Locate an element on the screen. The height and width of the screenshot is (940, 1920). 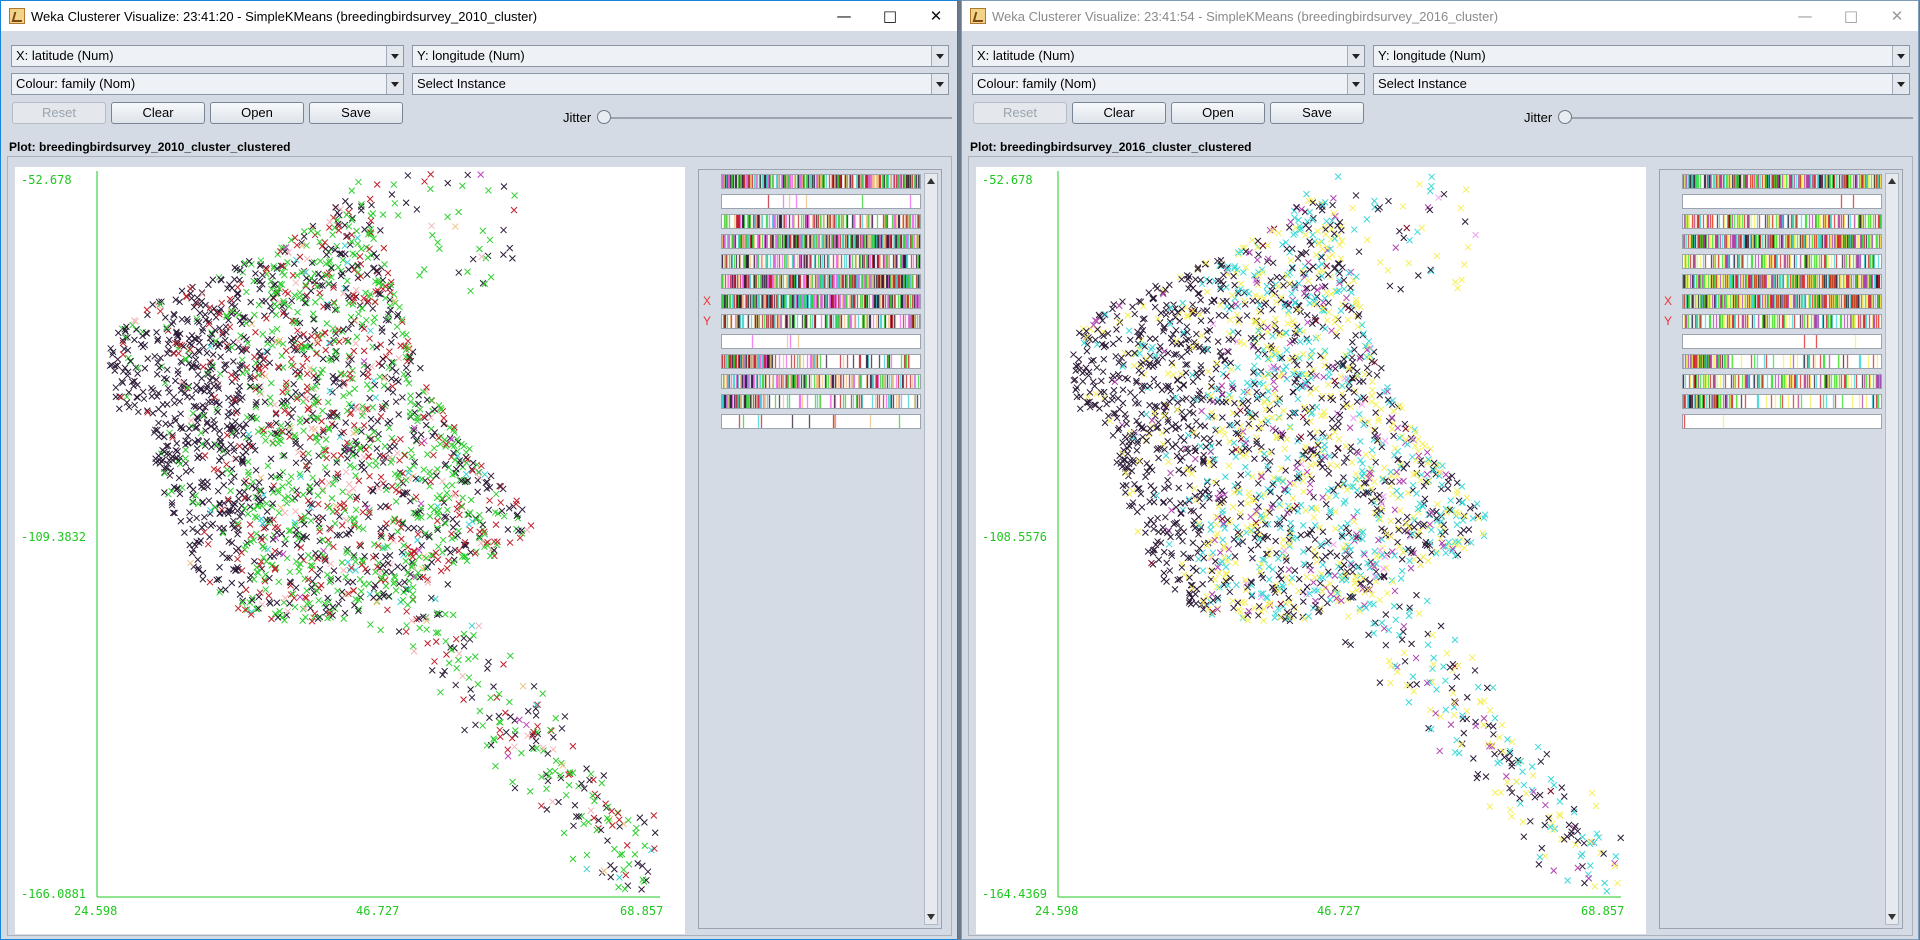
attribute-scrollbar is located at coordinates (931, 549).